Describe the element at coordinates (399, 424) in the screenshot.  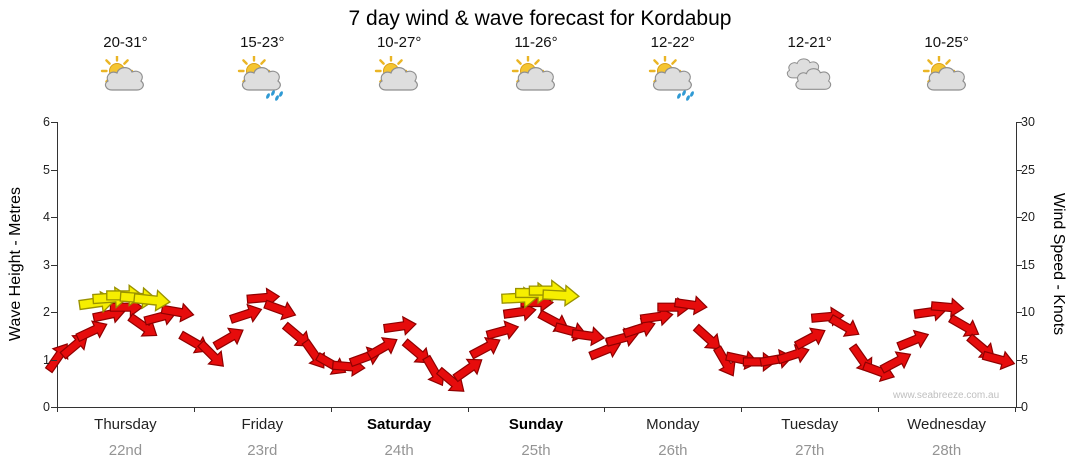
I see `day-name: Saturday` at that location.